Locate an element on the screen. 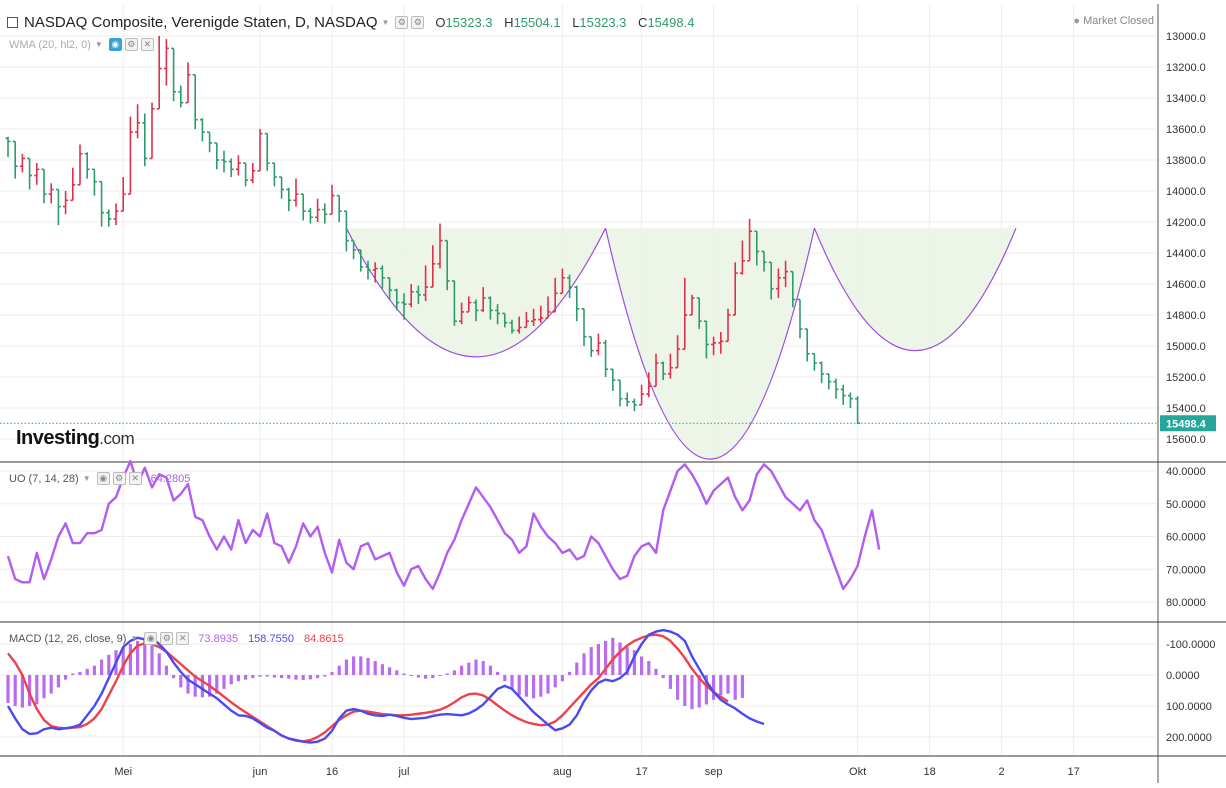  gear-icon: ⚙ is located at coordinates (418, 22).